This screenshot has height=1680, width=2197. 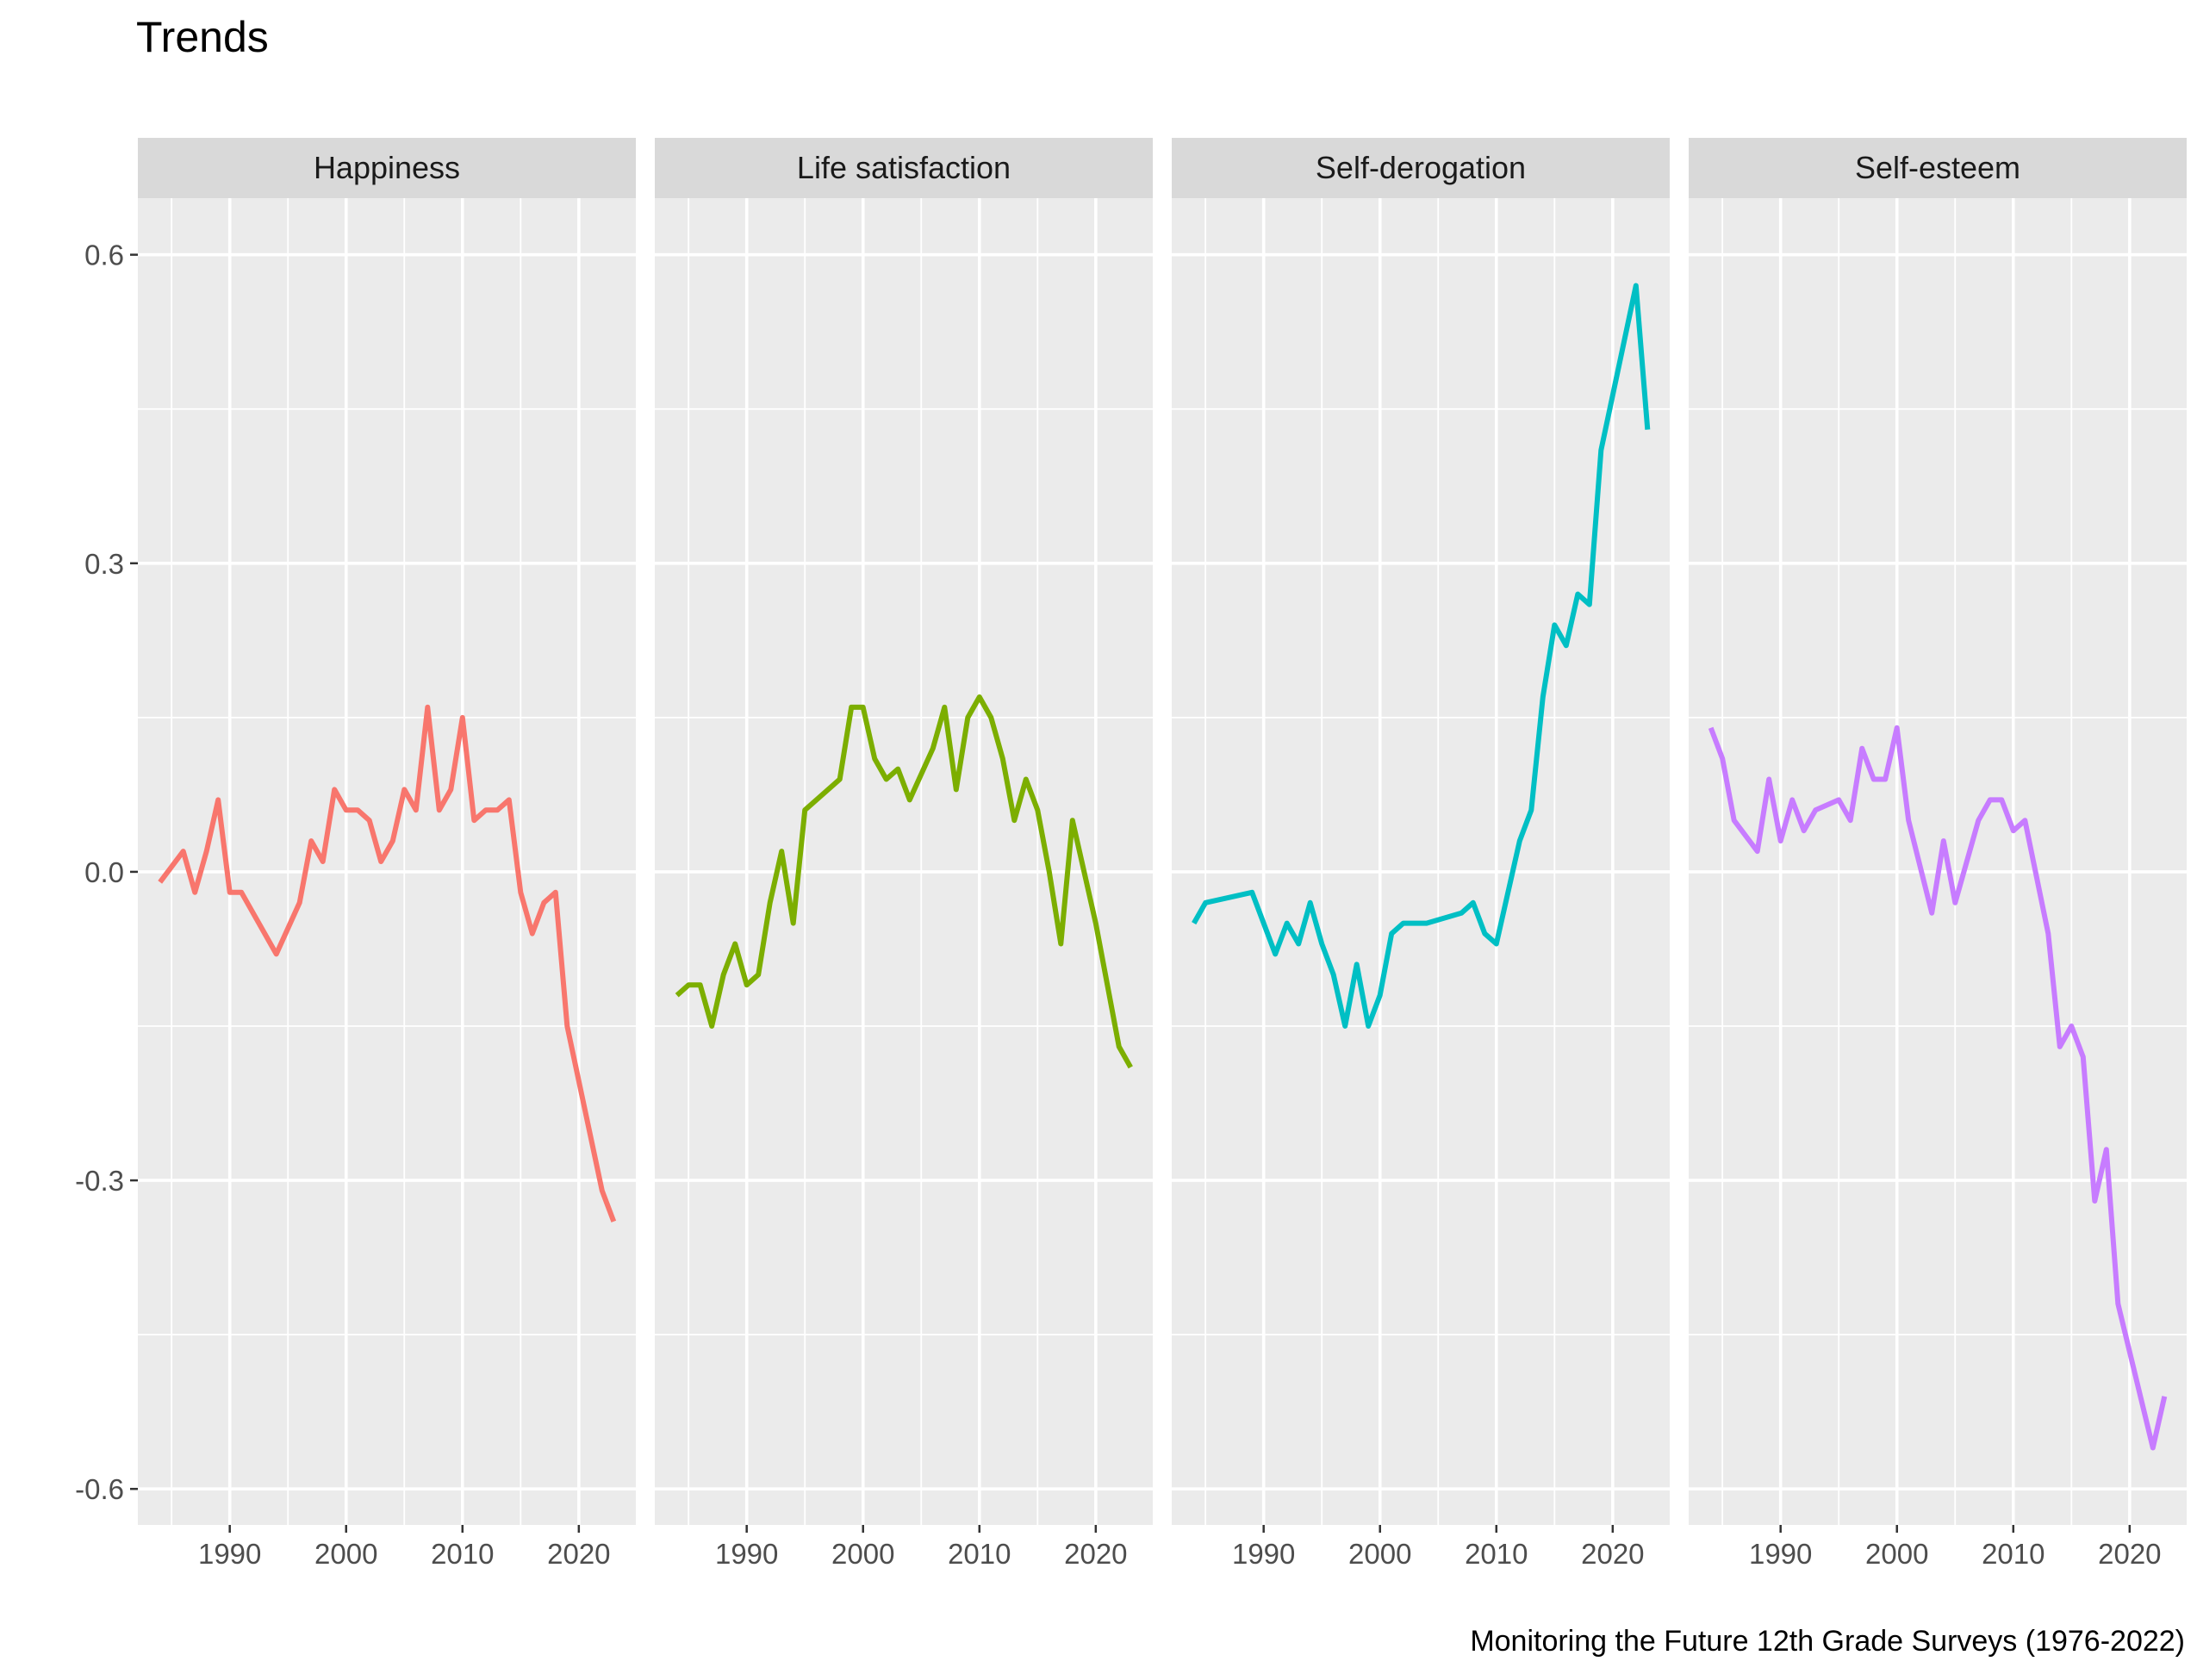 I want to click on facet-strip-label: Self-derogation, so click(x=1421, y=167).